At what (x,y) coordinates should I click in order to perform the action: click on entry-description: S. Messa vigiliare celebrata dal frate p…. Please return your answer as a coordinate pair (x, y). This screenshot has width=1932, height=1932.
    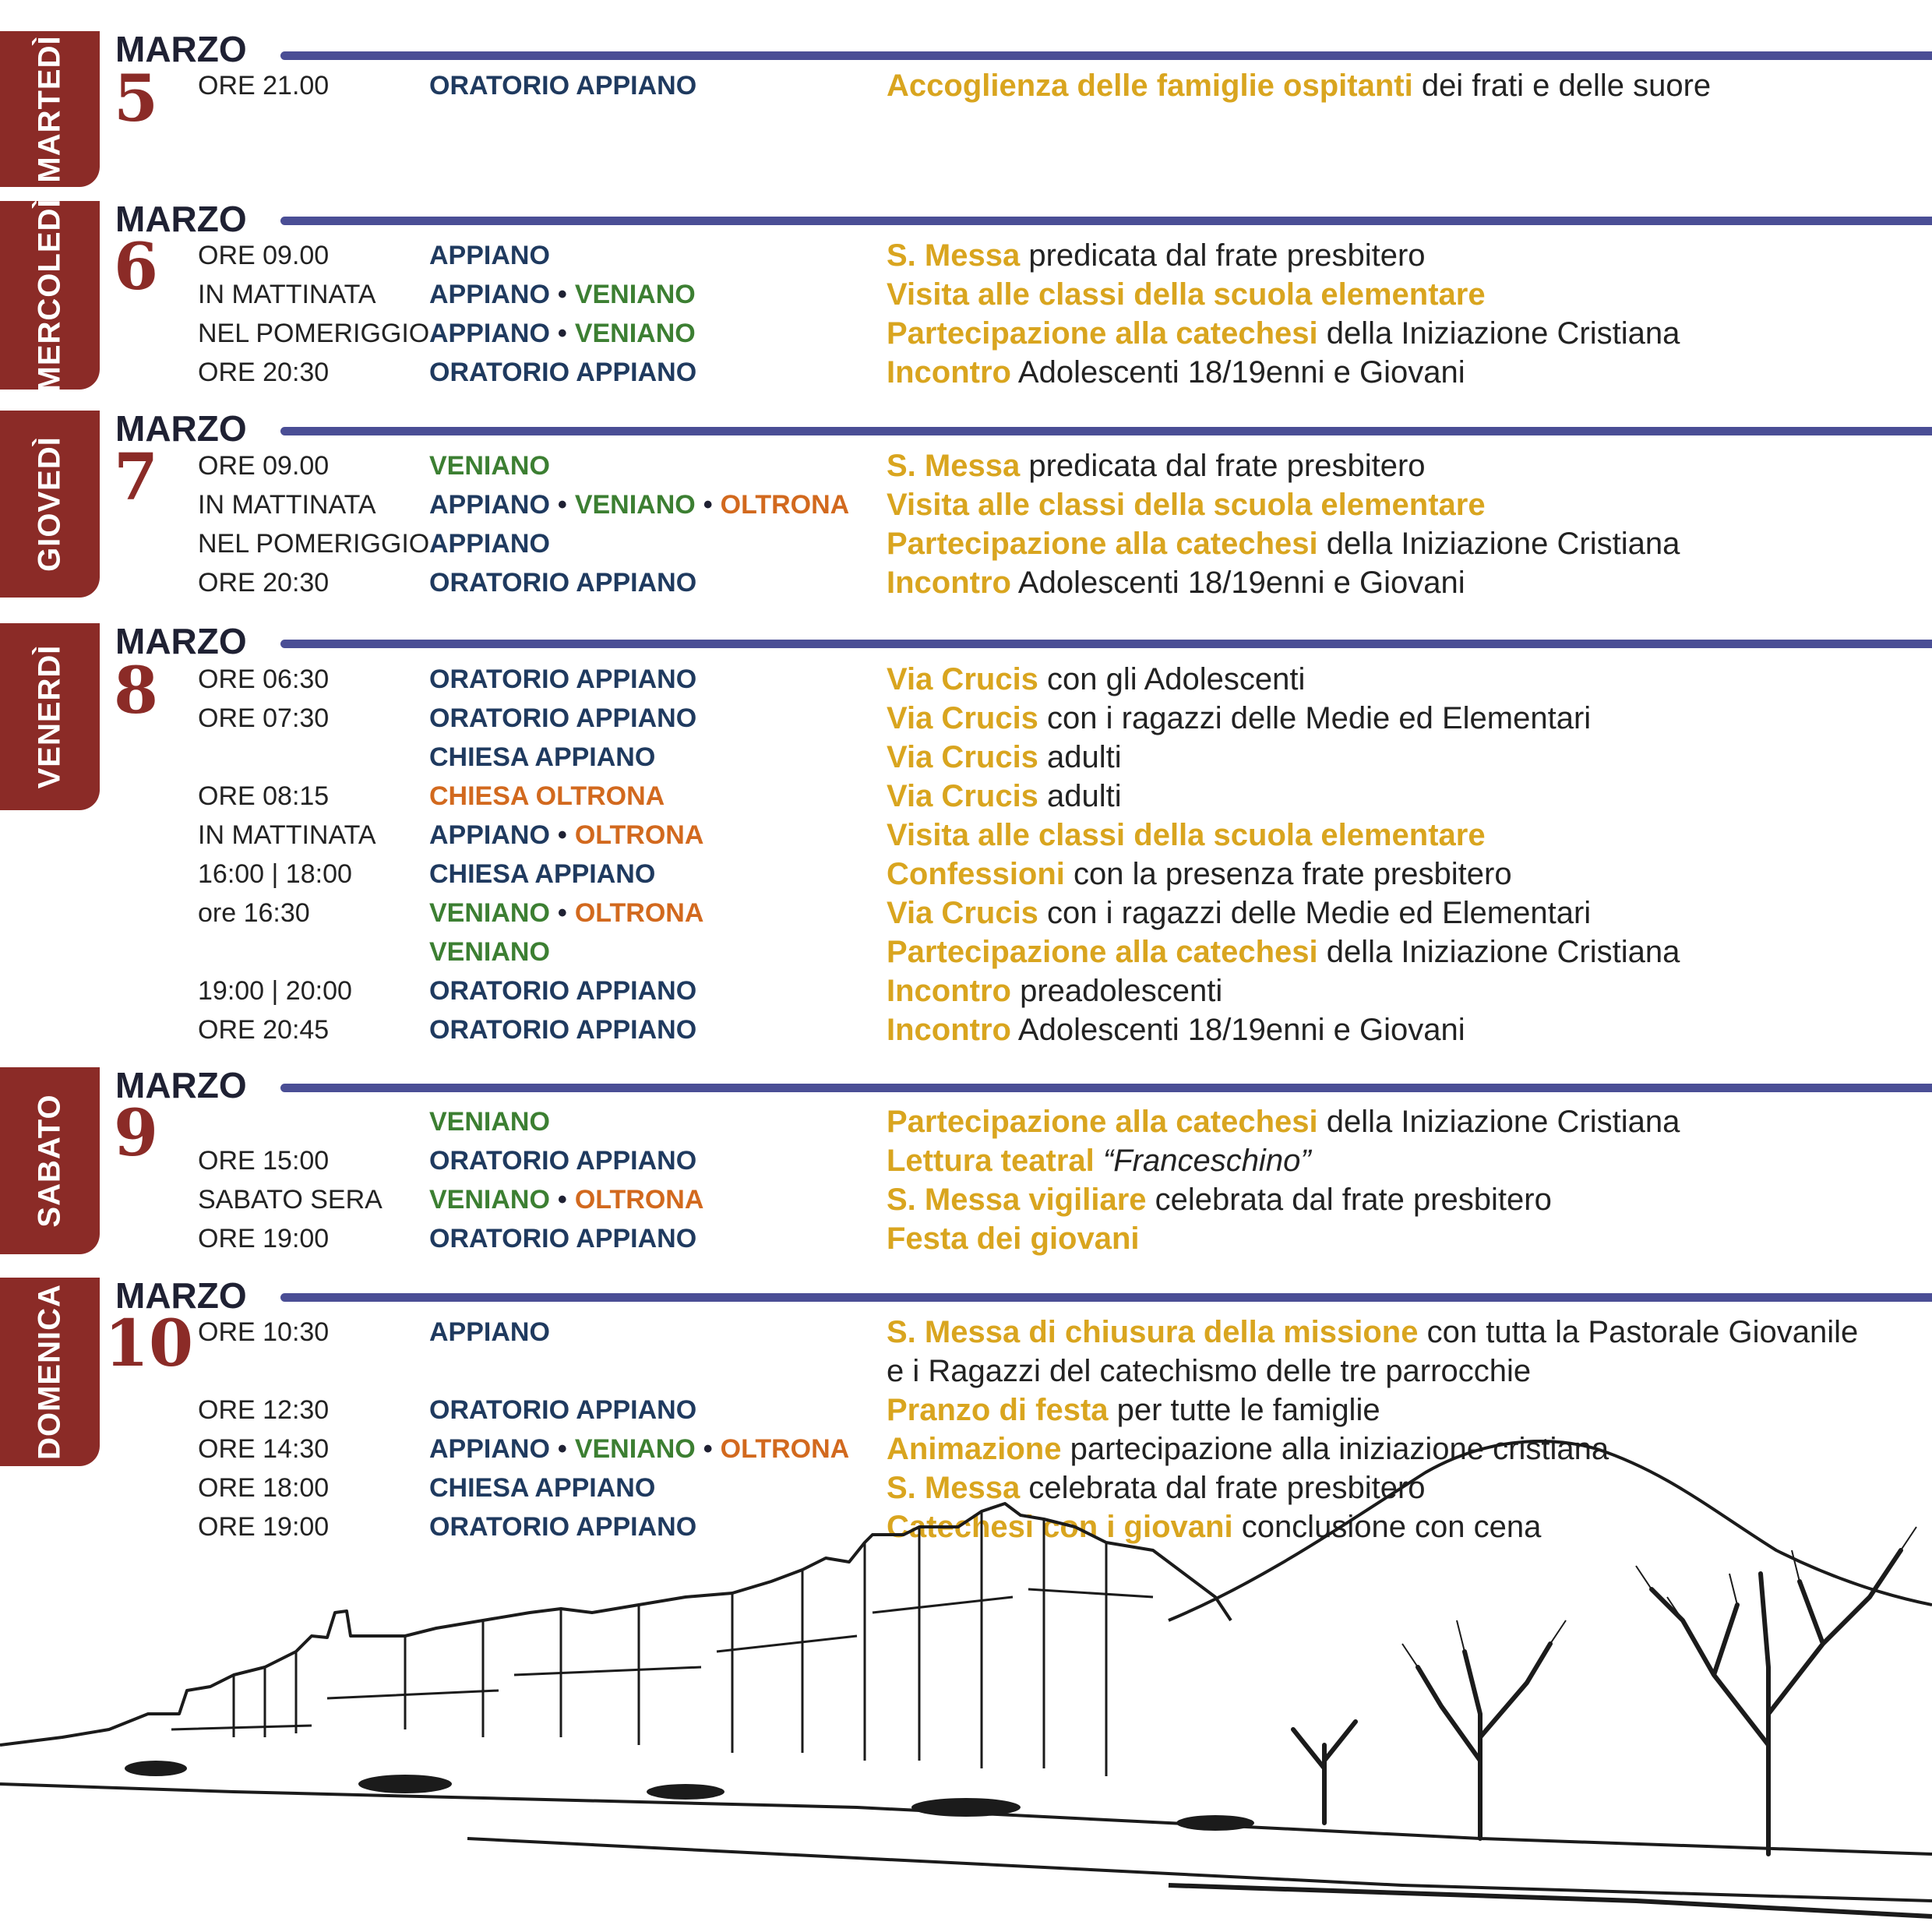
    Looking at the image, I should click on (1219, 1200).